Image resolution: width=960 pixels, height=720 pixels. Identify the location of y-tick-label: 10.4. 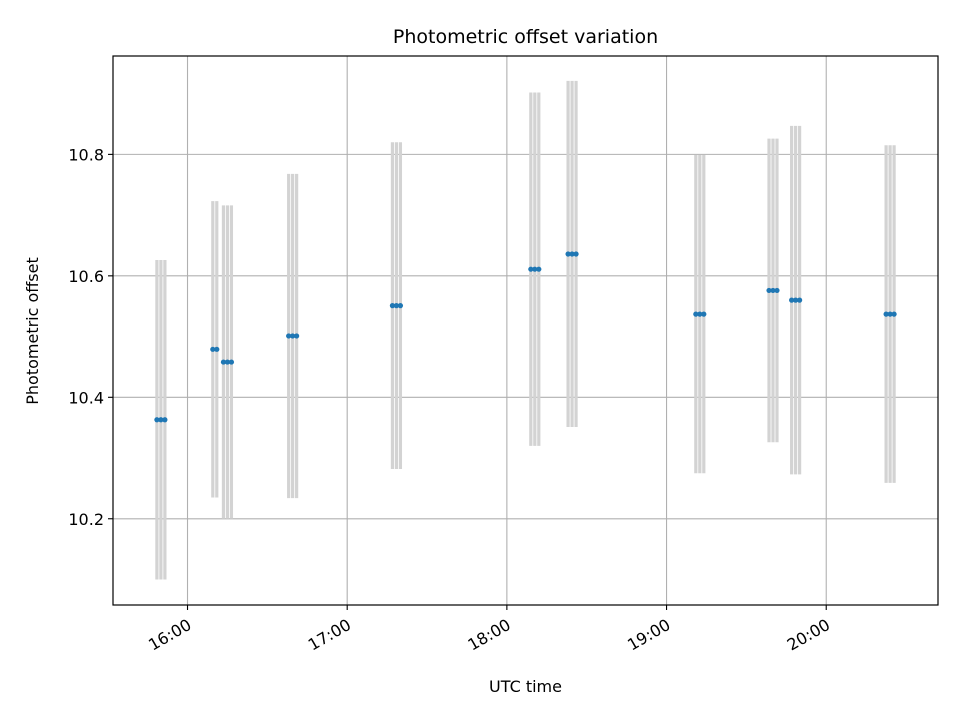
(86, 397).